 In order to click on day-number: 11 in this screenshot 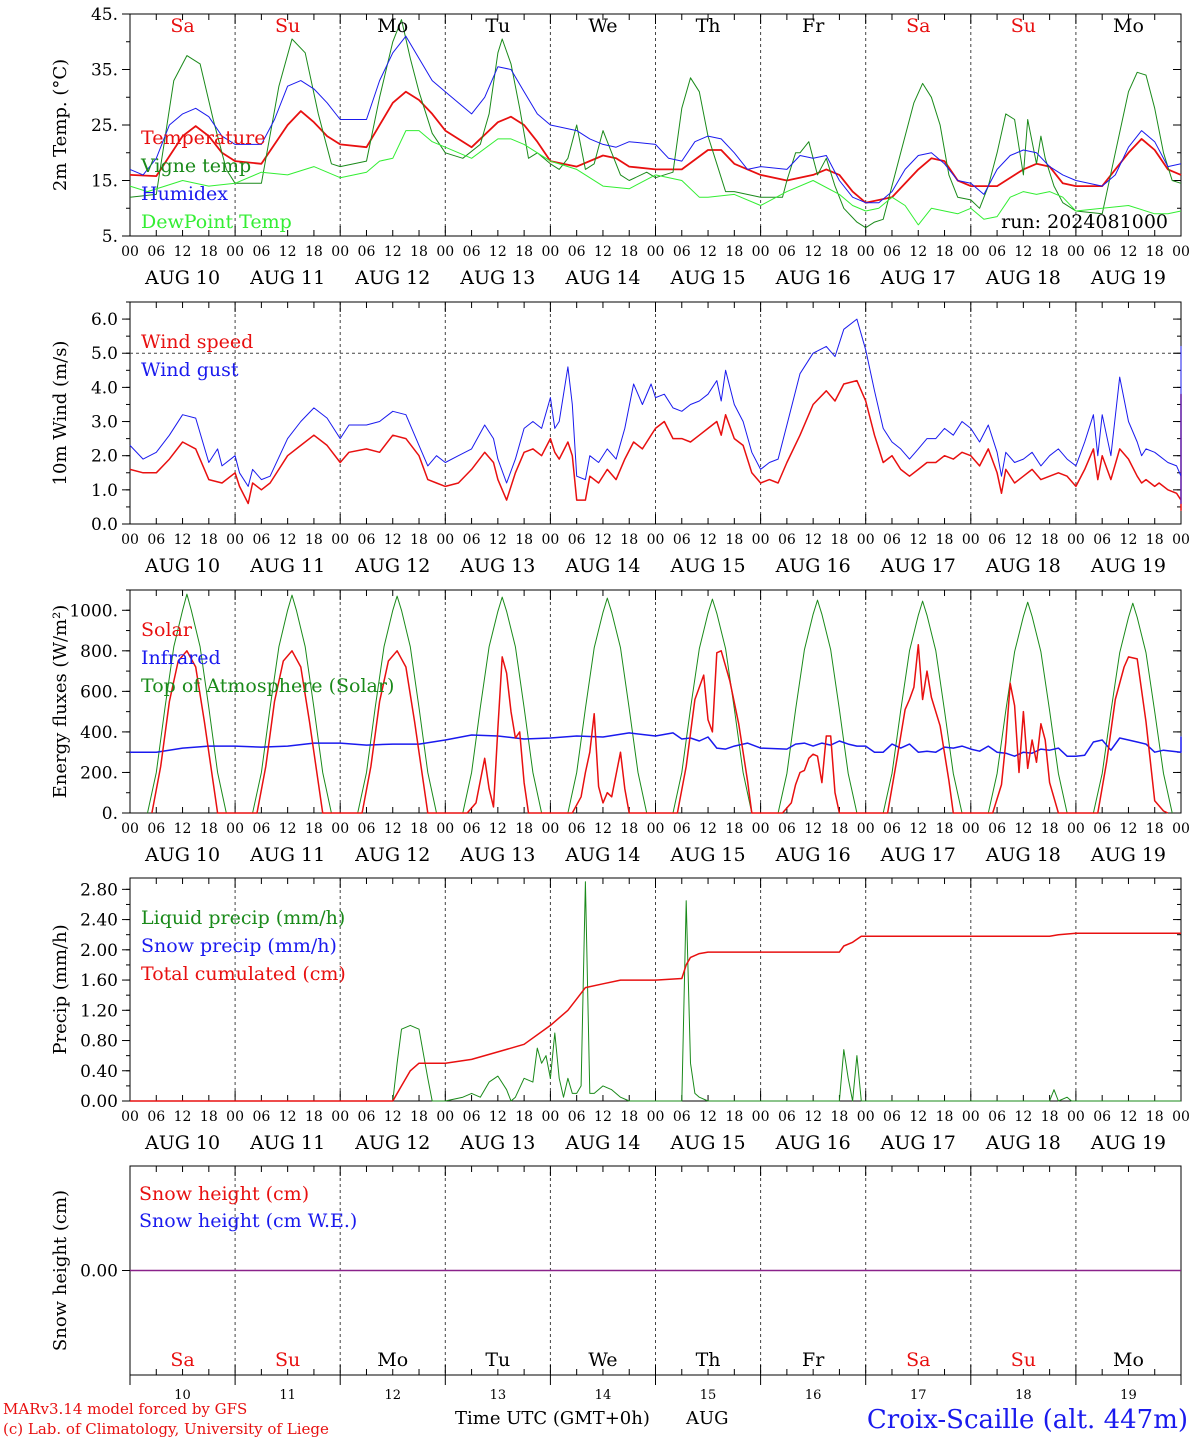, I will do `click(287, 1395)`.